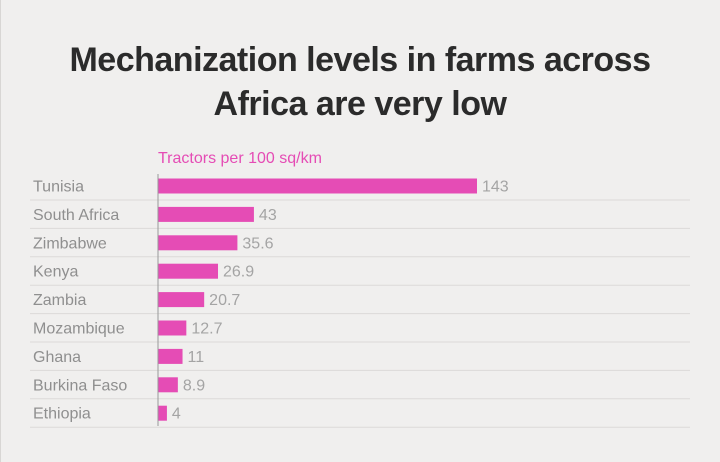 The image size is (720, 462). I want to click on category-label: Mozambique, so click(79, 329).